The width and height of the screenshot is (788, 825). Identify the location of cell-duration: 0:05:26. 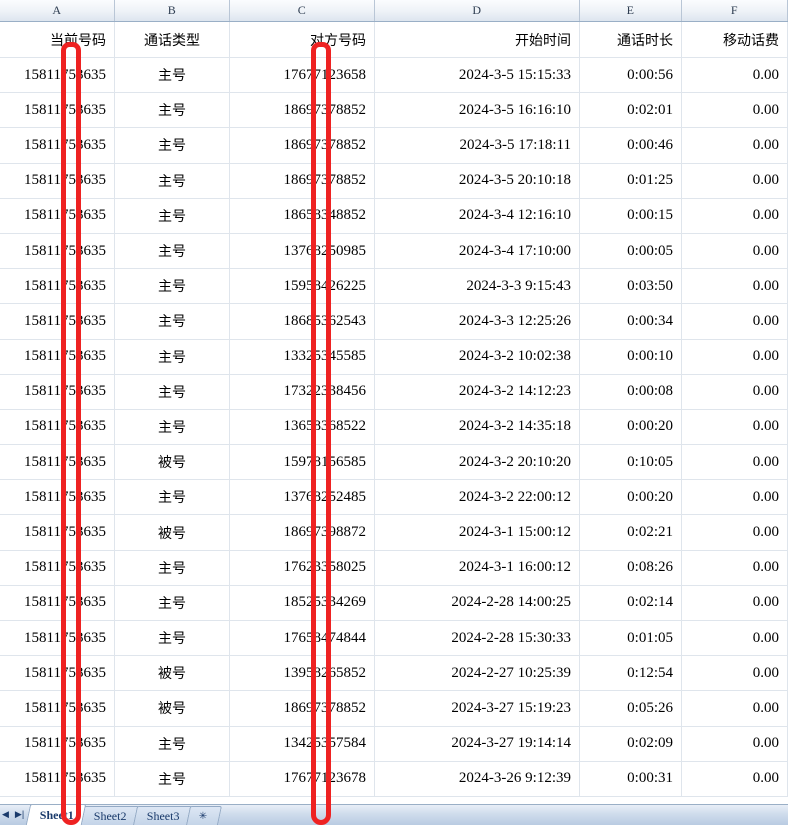
(631, 708).